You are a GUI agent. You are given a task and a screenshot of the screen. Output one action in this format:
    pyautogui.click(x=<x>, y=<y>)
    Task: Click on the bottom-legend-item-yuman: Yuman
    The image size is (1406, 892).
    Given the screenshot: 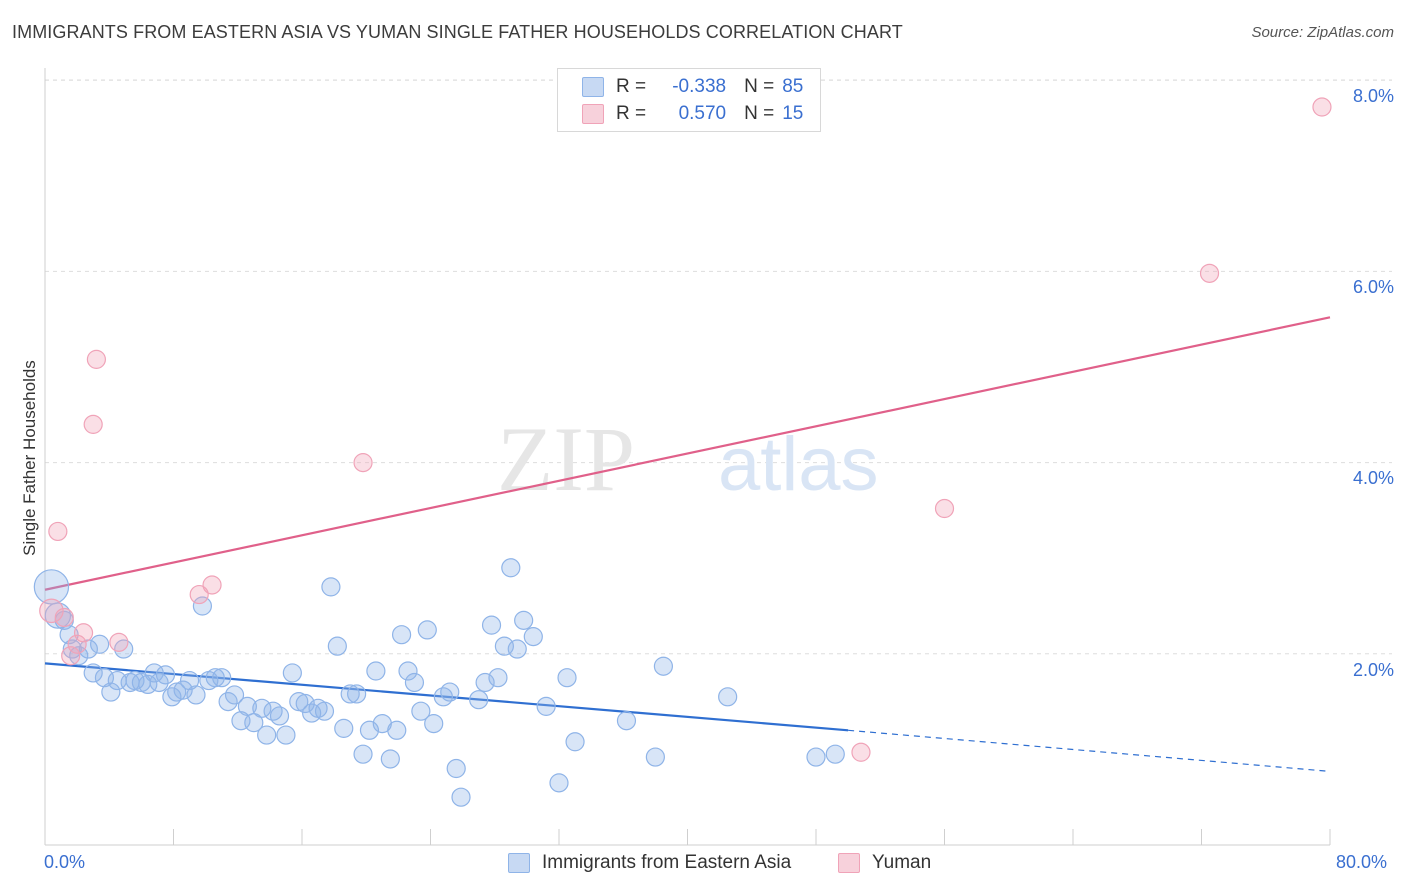 What is the action you would take?
    pyautogui.click(x=884, y=863)
    